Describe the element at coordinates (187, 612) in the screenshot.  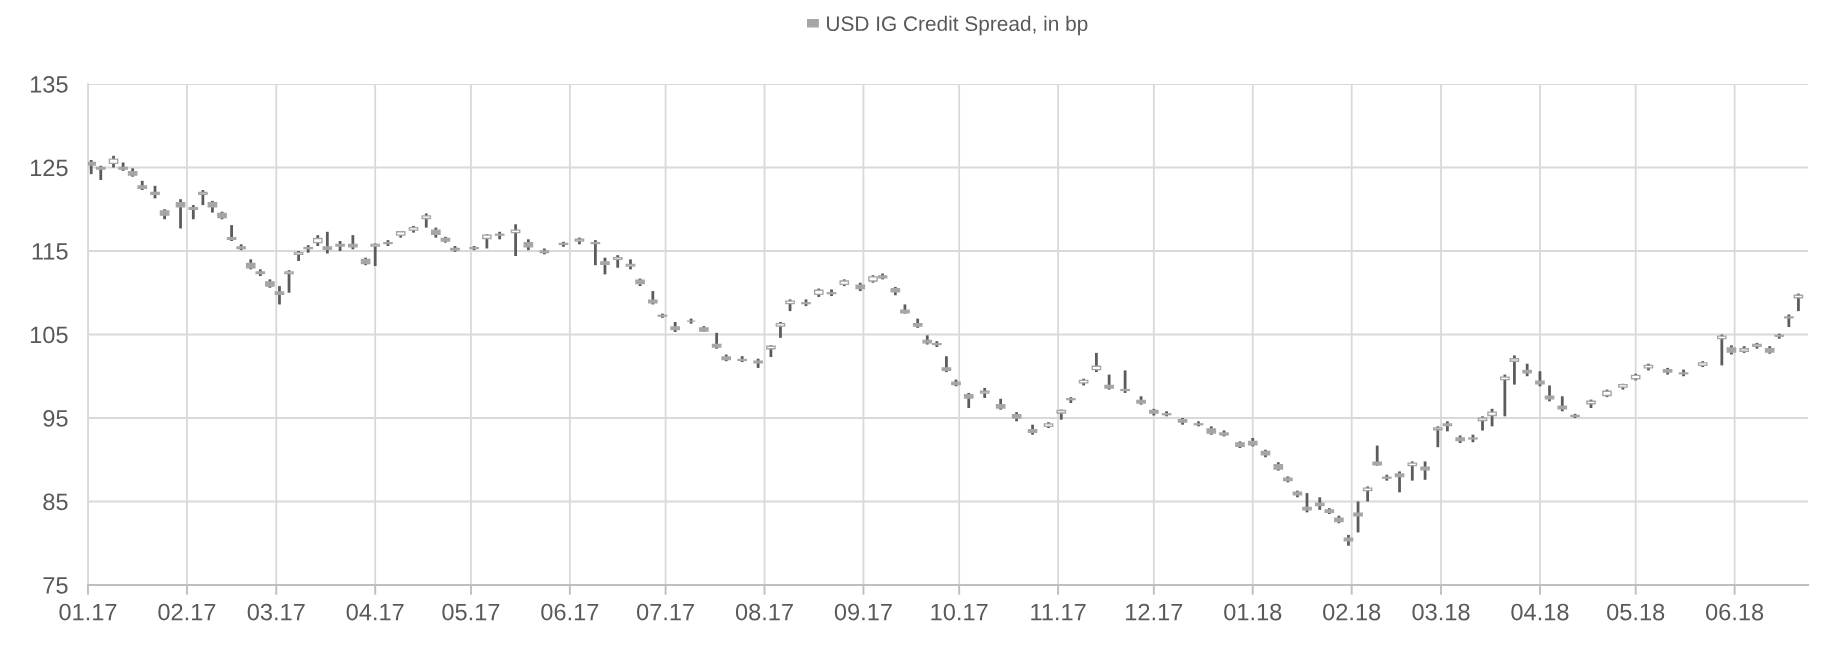
I see `x-tick-label: 02.17` at that location.